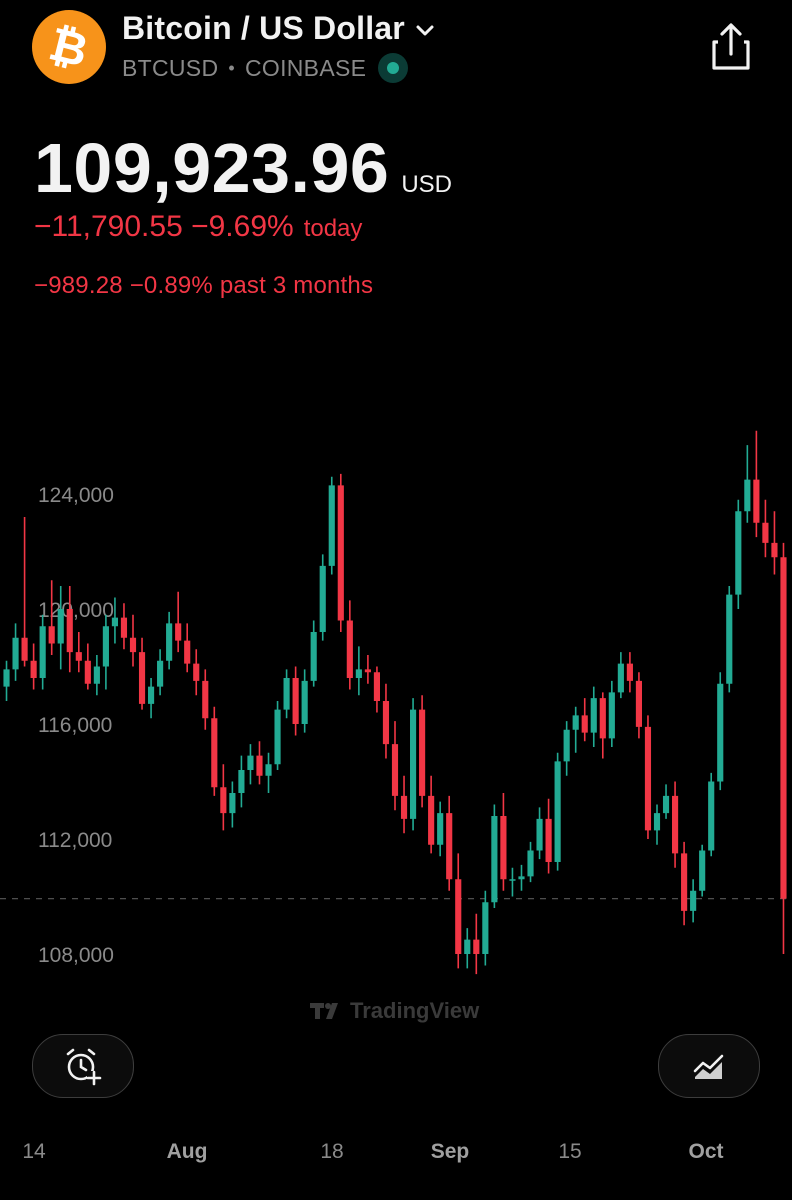 The height and width of the screenshot is (1200, 792). I want to click on chart-style-button, so click(709, 1066).